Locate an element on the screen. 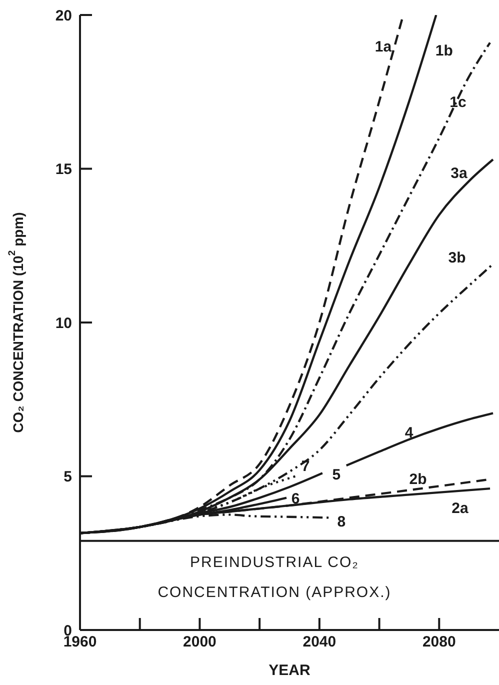  x-tick-label: 2080 is located at coordinates (439, 642).